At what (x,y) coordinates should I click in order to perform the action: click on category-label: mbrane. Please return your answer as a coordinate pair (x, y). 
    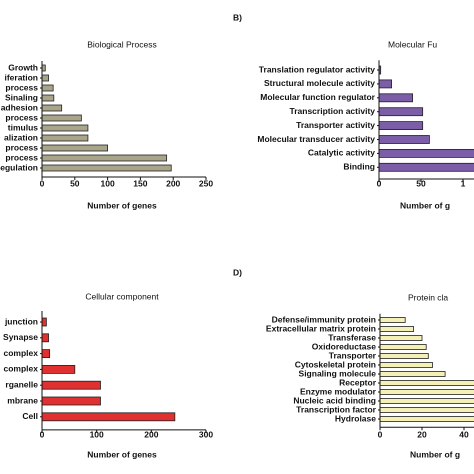
    Looking at the image, I should click on (22, 400).